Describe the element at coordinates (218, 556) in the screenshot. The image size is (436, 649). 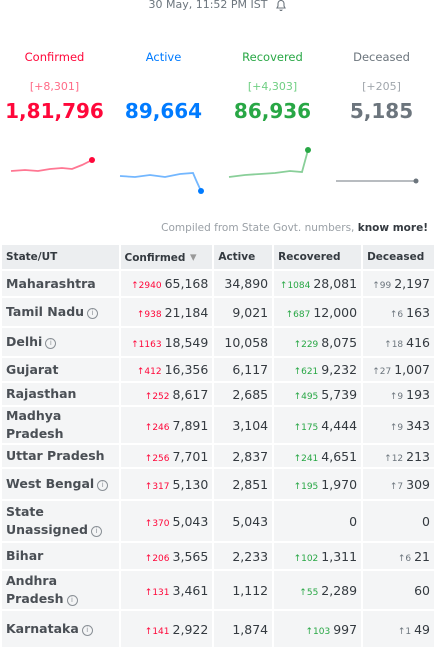
I see `state-row: Bihar ↑206 3,565 2,233 ↑102 1,311 ↑6 21` at that location.